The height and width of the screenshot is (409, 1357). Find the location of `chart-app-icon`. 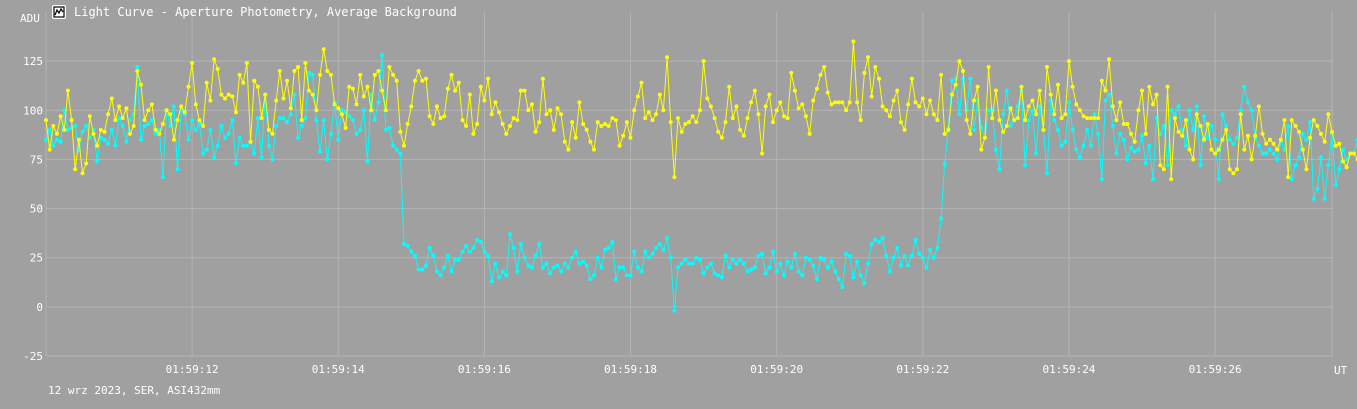

chart-app-icon is located at coordinates (59, 12).